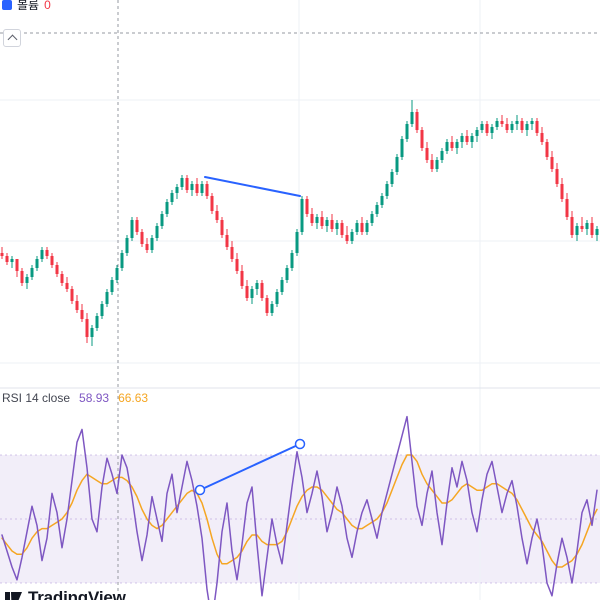  Describe the element at coordinates (252, 186) in the screenshot. I see `price-trendline` at that location.